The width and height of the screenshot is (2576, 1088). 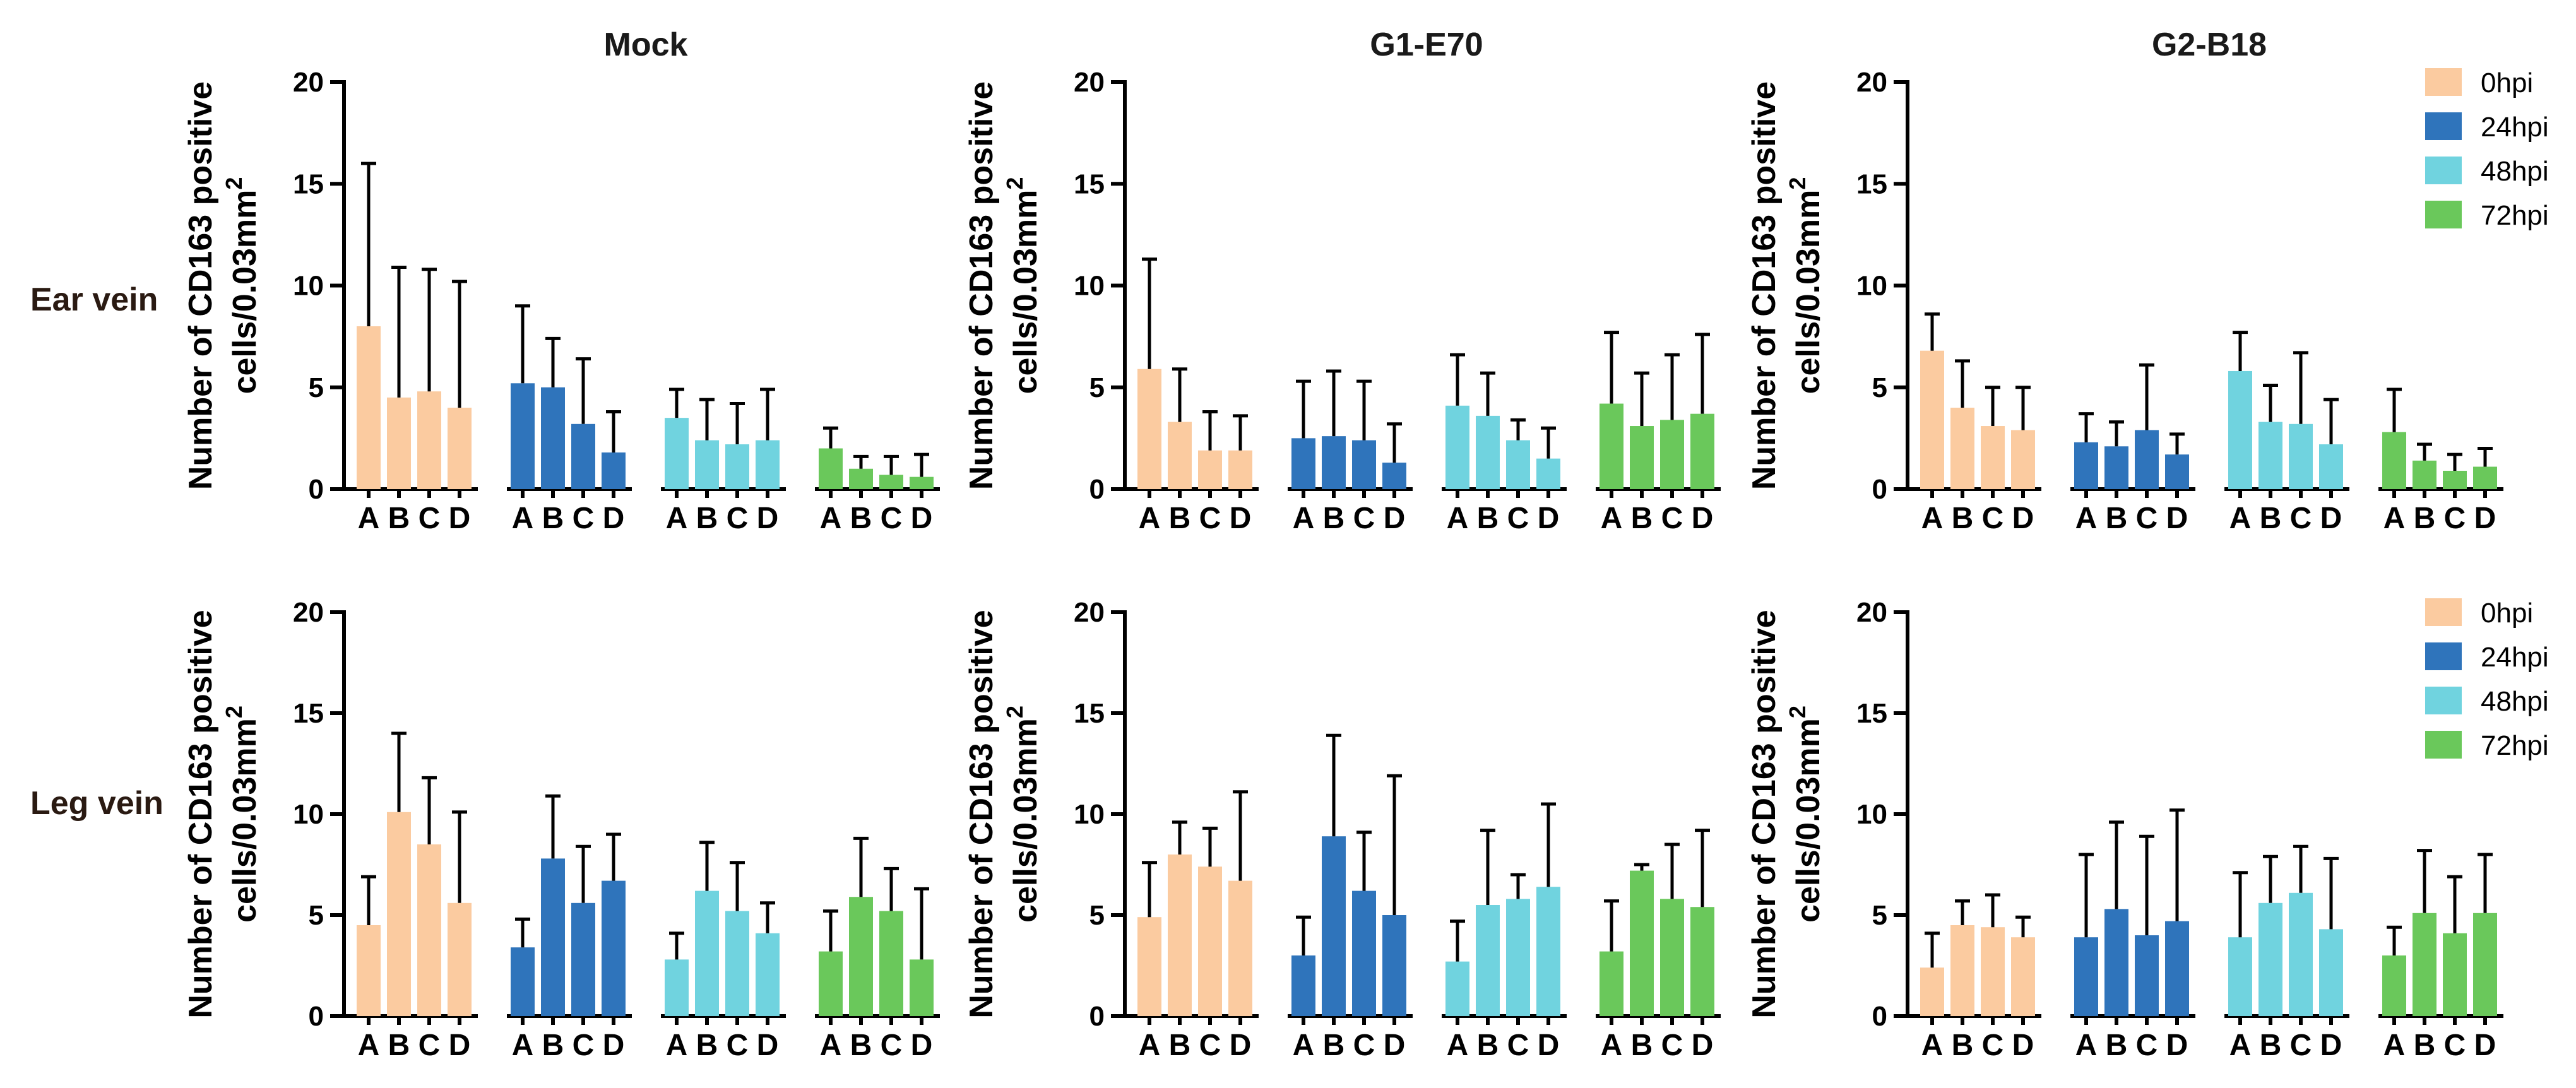 What do you see at coordinates (982, 285) in the screenshot?
I see `y-axis-label-line1: Number of CD163 positive` at bounding box center [982, 285].